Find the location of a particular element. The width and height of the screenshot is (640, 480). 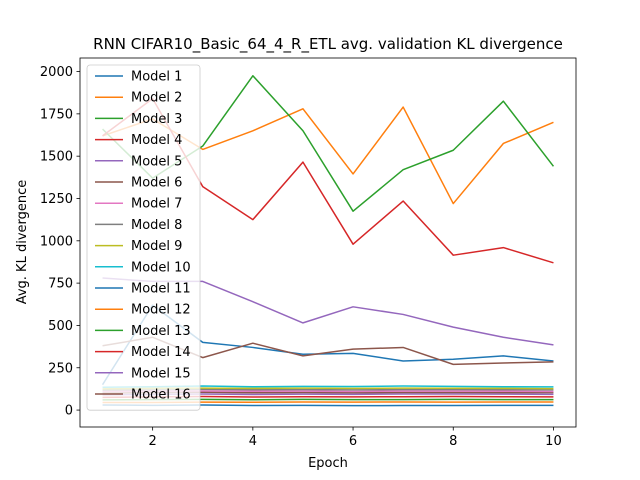

y-tick-label: 1750 is located at coordinates (56, 114).